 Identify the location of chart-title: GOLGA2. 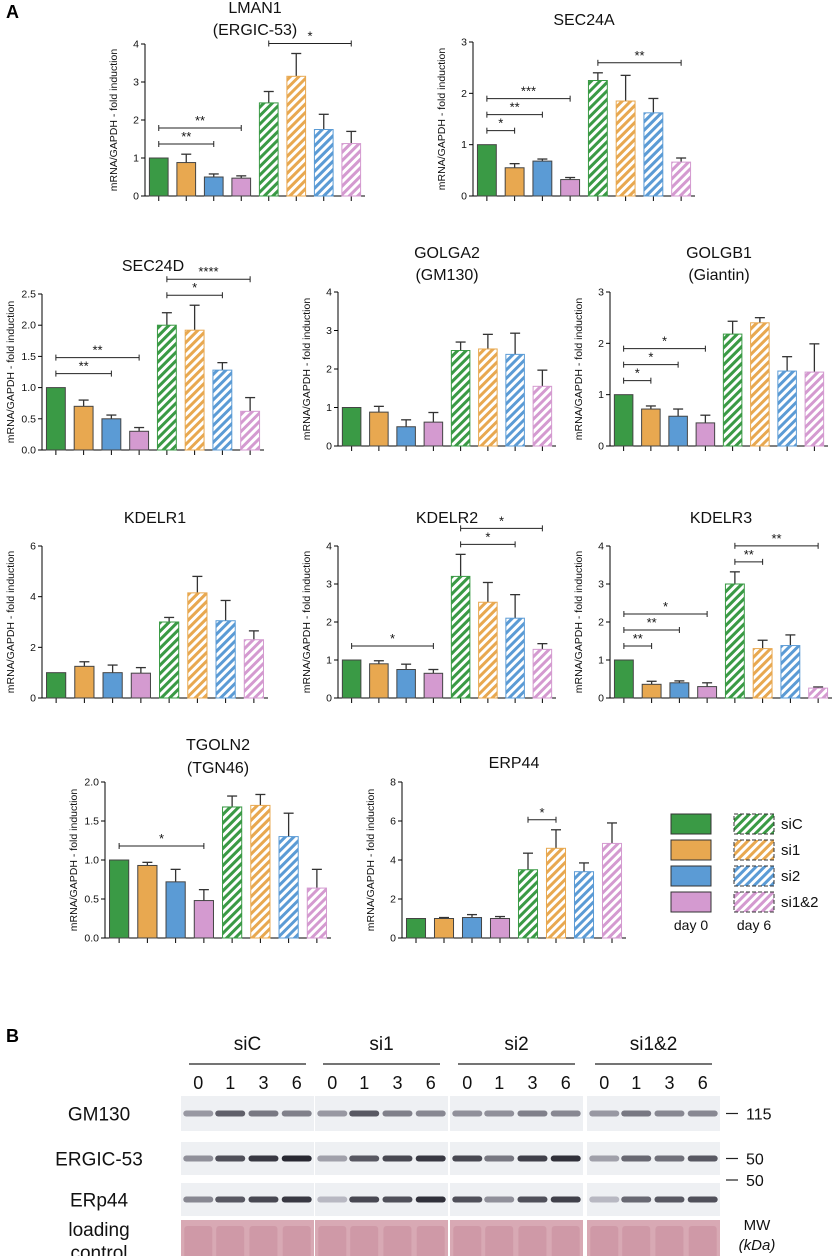
(447, 253).